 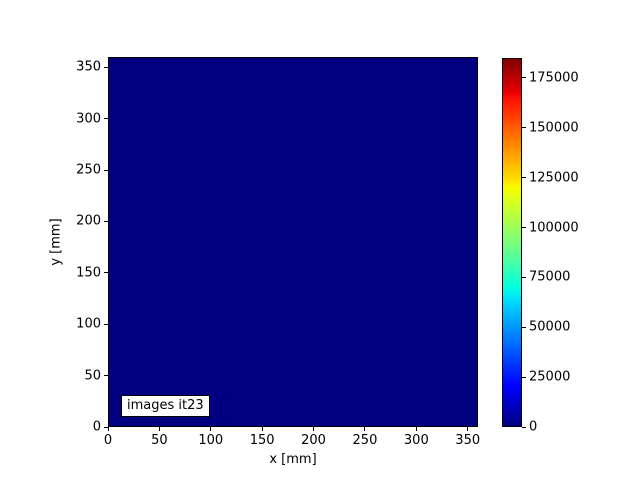 I want to click on y-tick-label: 250, so click(x=88, y=170).